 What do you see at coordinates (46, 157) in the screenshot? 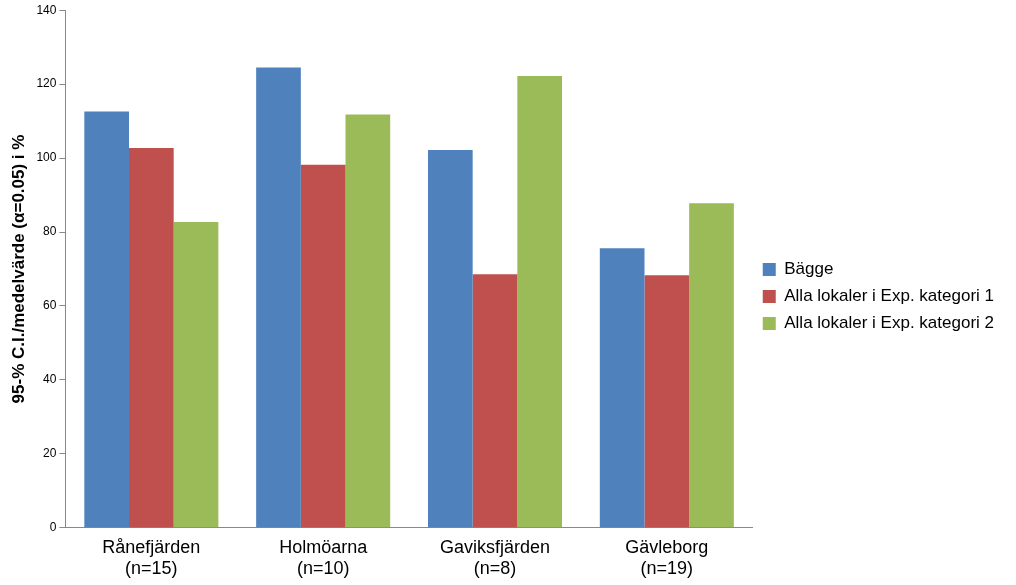
I see `y-tick-label: 100` at bounding box center [46, 157].